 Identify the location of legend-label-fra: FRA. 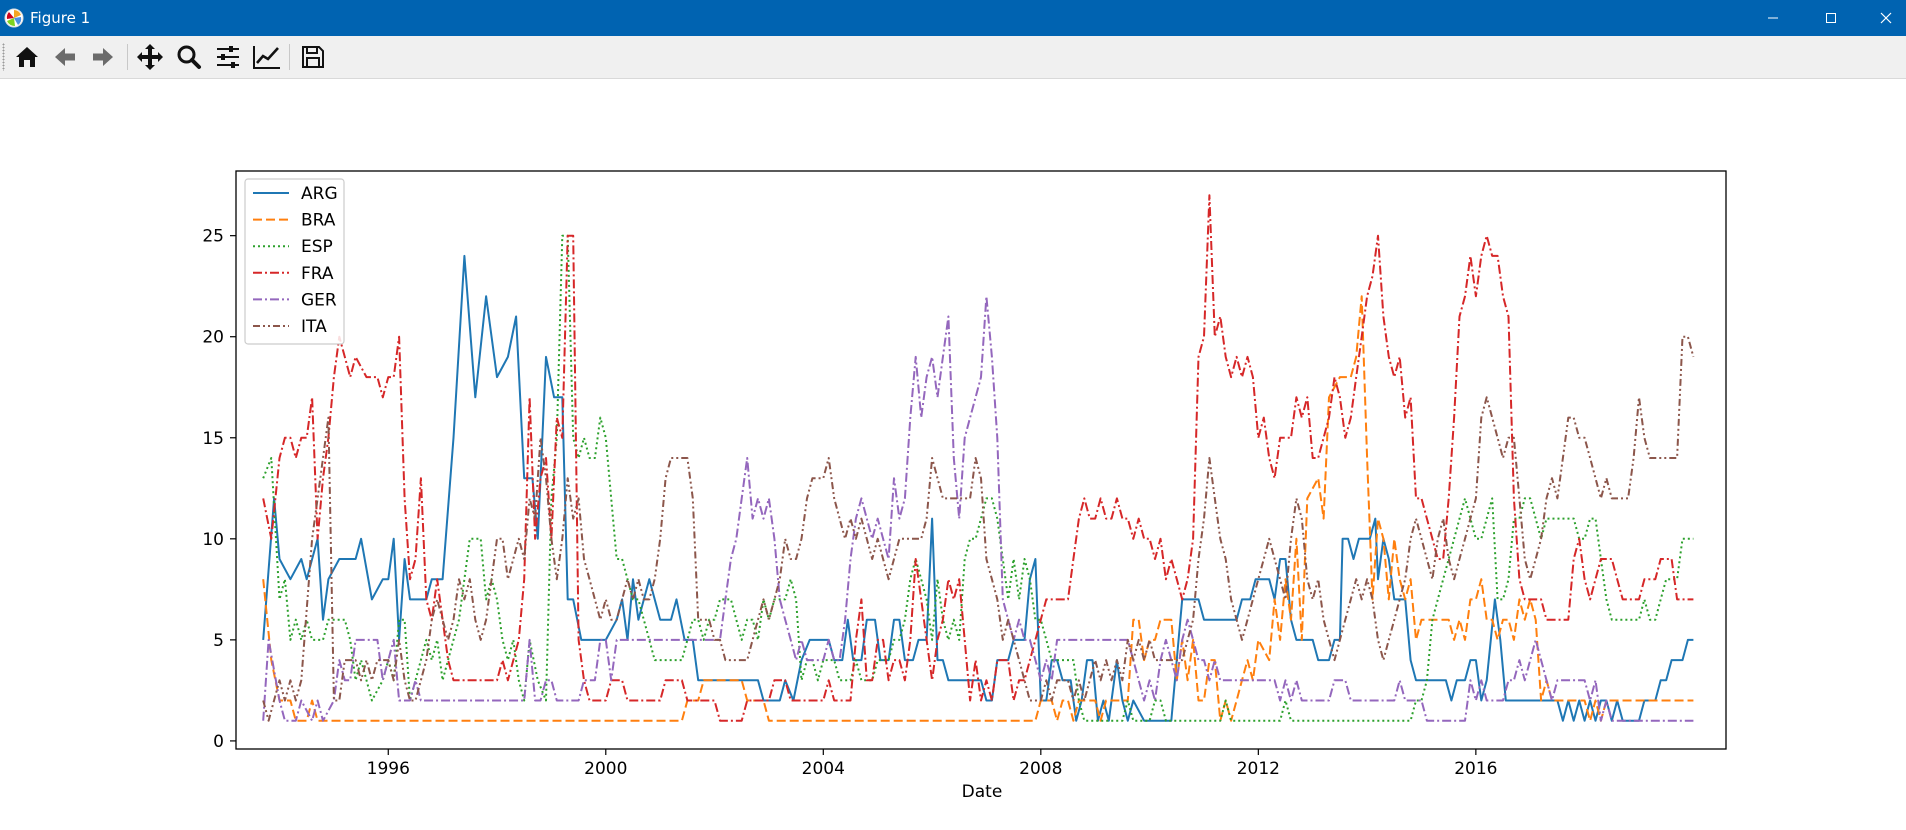
(317, 274).